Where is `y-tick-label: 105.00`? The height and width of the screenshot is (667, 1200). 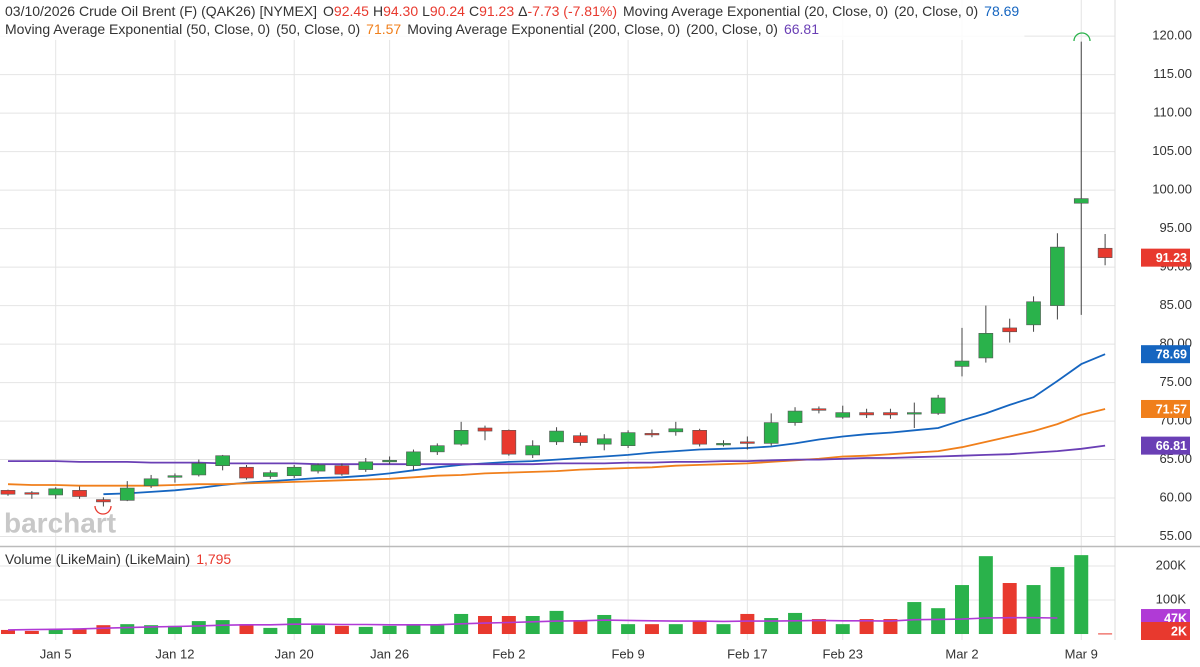
y-tick-label: 105.00 is located at coordinates (1172, 150).